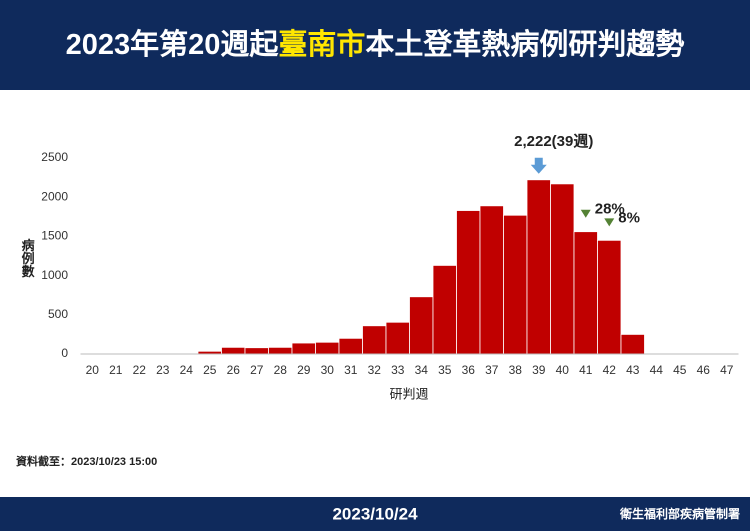 The width and height of the screenshot is (750, 531). I want to click on x-tick-label: 25, so click(210, 370).